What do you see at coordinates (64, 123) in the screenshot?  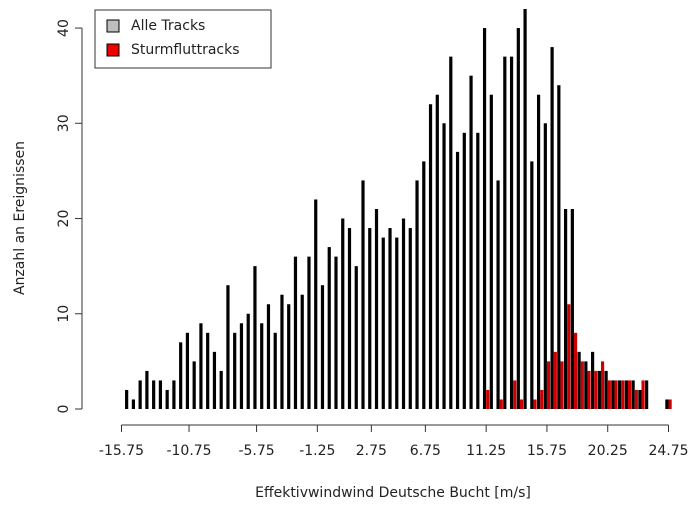 I see `y-tick-label: 30` at bounding box center [64, 123].